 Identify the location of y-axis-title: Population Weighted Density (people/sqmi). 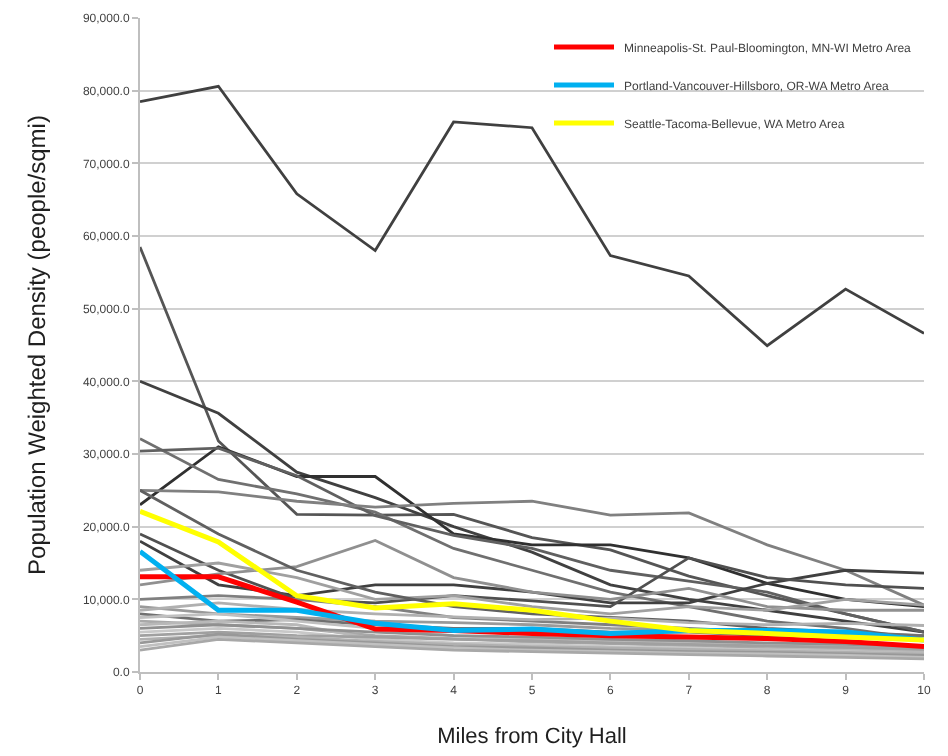
(37, 345).